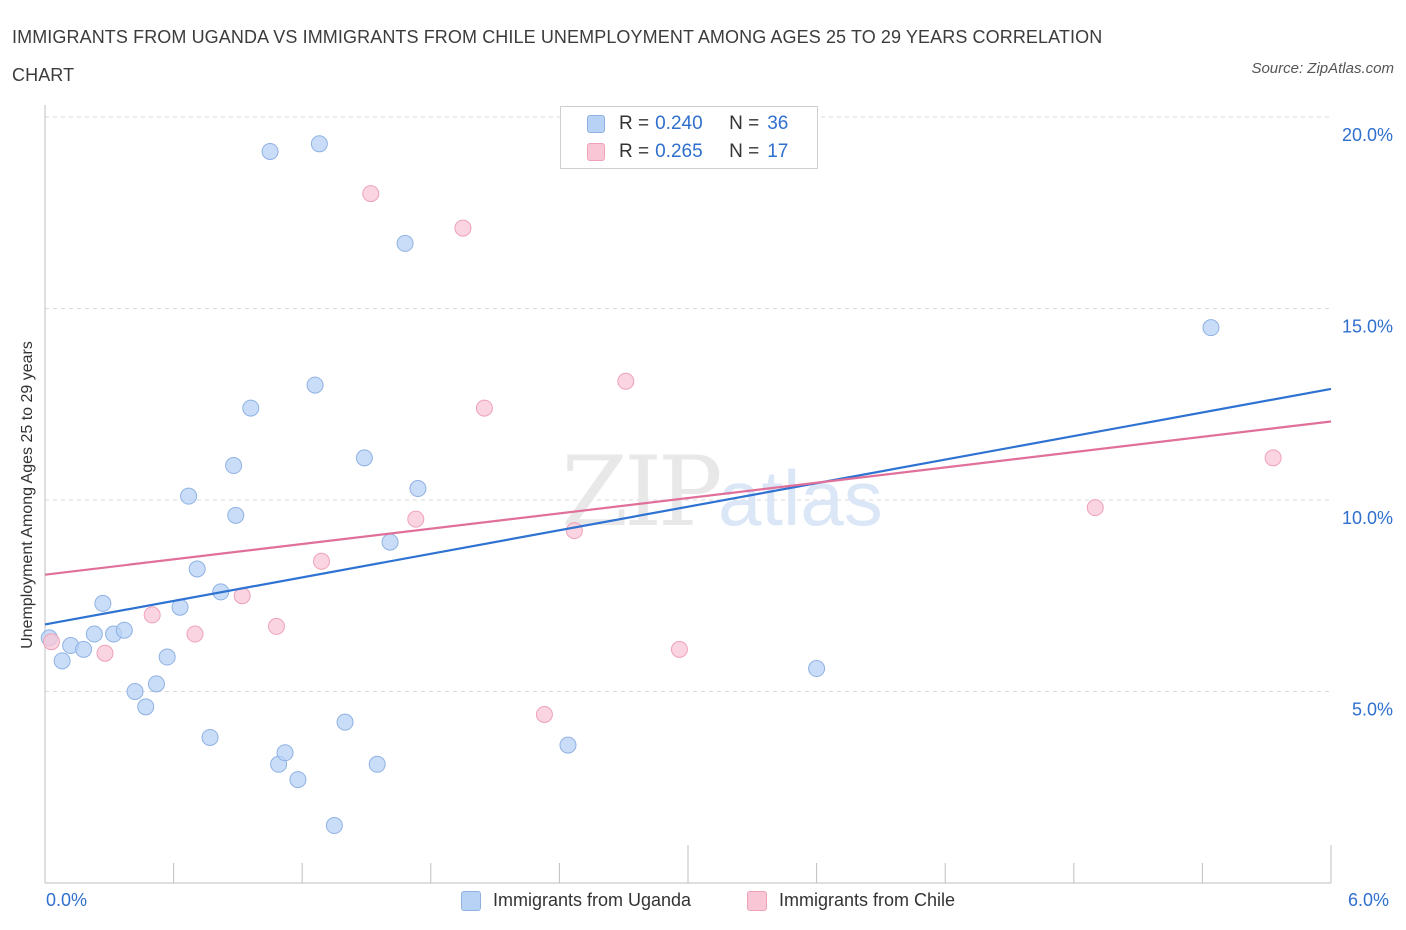 The image size is (1406, 930). I want to click on x-tick-label-min: 0.0%, so click(67, 900).